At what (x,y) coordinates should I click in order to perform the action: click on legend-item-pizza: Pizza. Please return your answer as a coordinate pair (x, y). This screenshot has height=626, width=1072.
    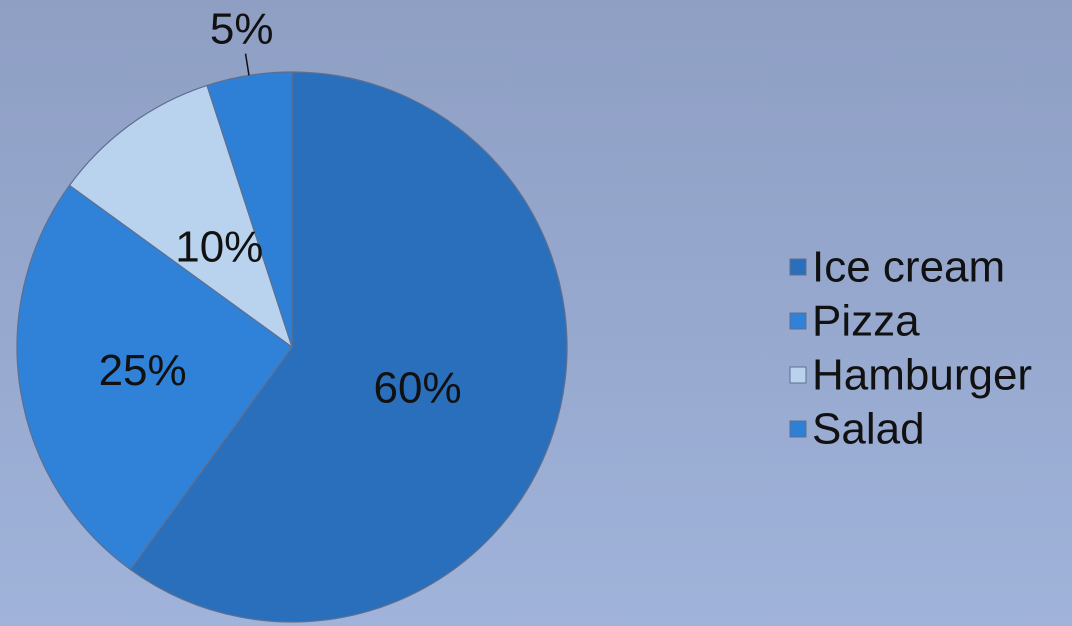
    Looking at the image, I should click on (854, 321).